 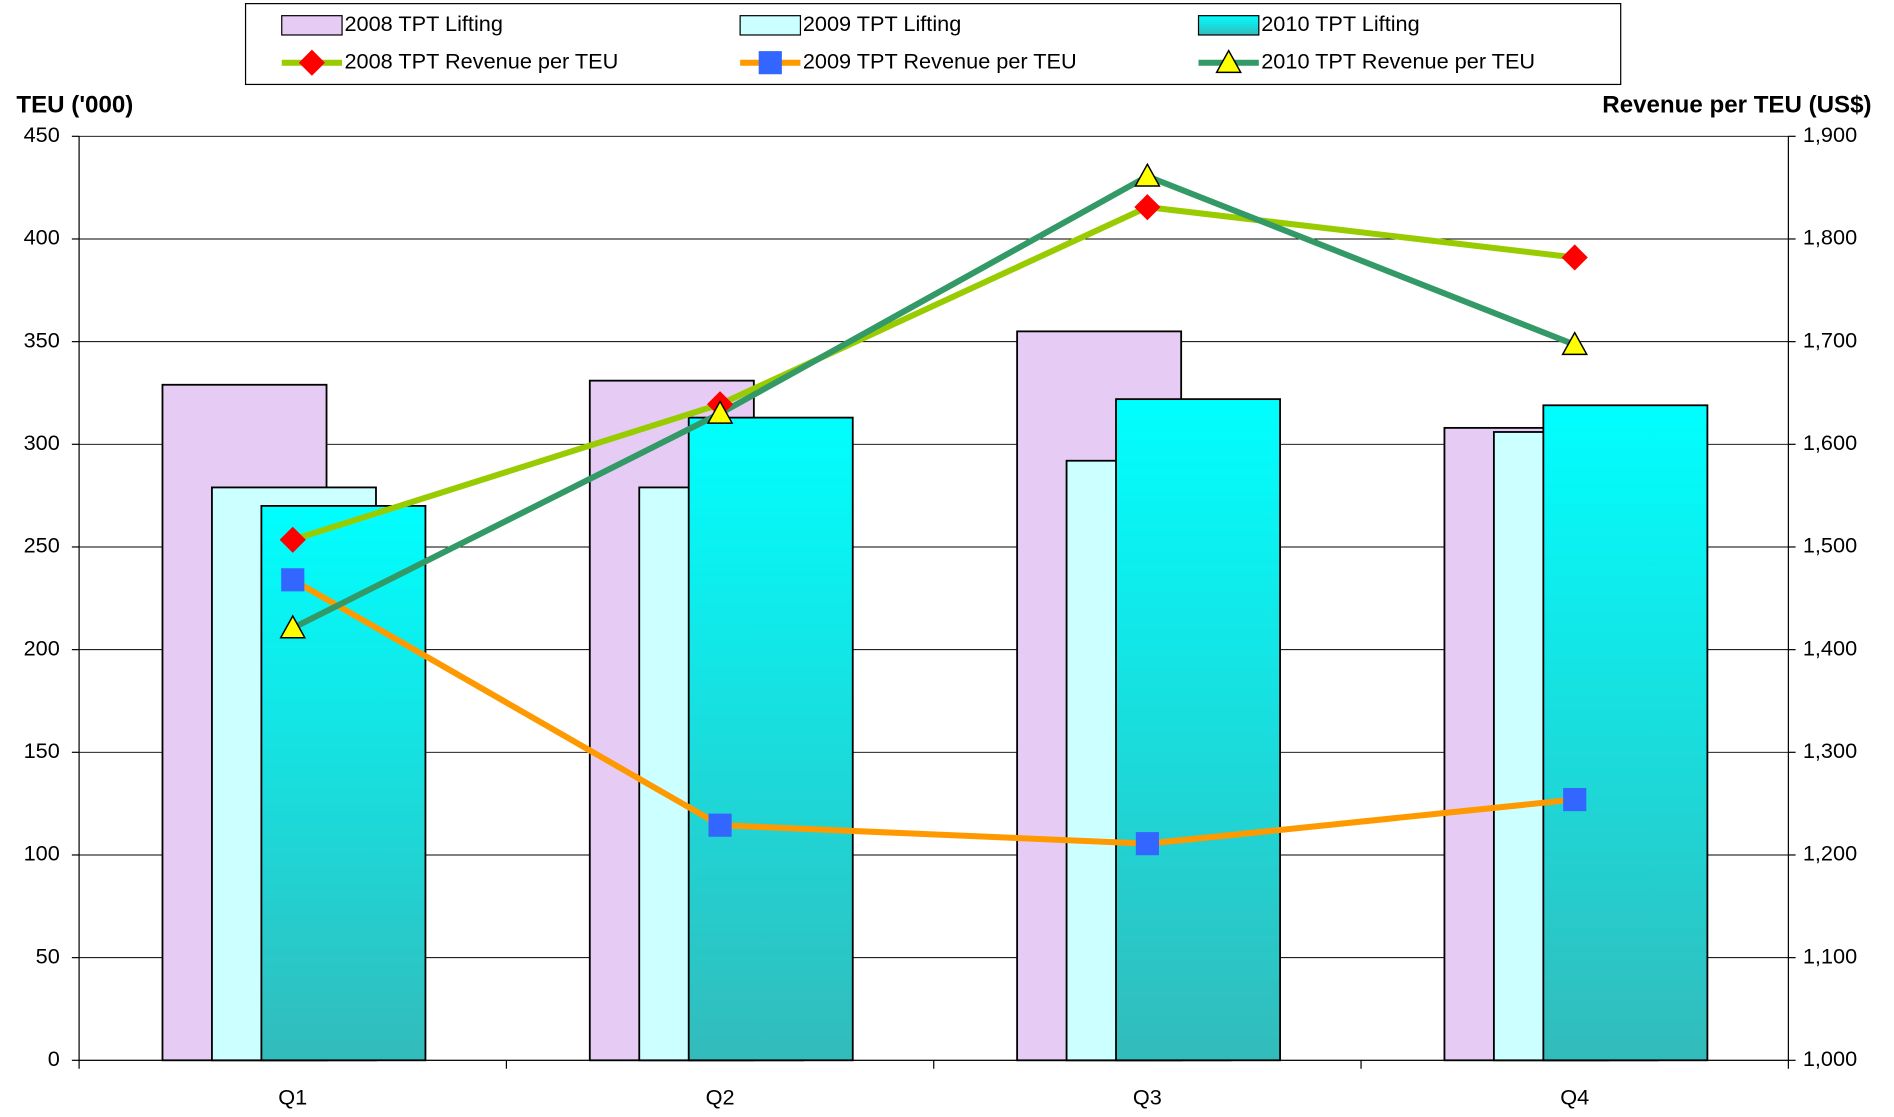 I want to click on y2-tick-label: 1,000, so click(x=1830, y=1058).